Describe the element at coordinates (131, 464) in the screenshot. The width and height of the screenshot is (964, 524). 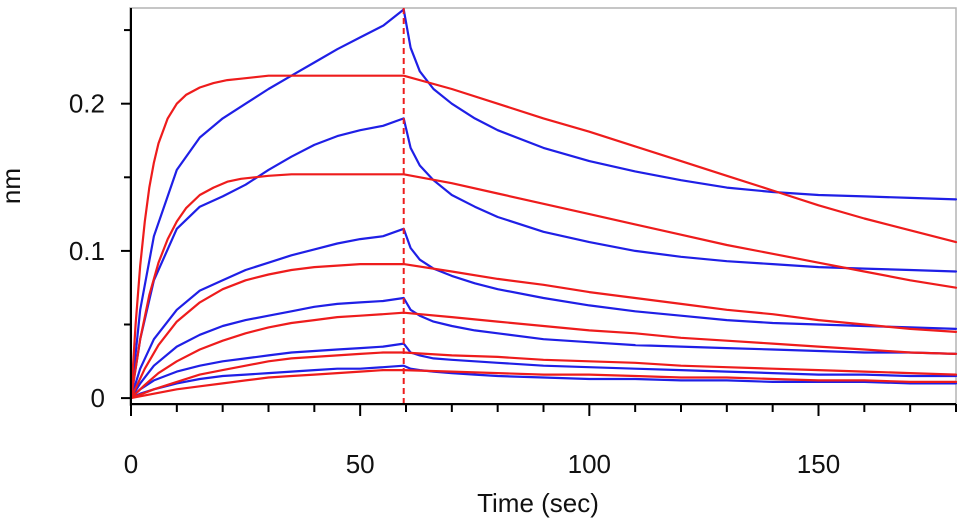
I see `x-tick-label: 0` at that location.